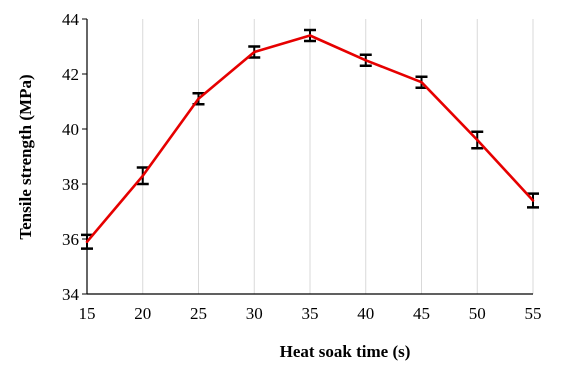 The height and width of the screenshot is (367, 582). I want to click on x-tick-label-50: 50, so click(477, 313).